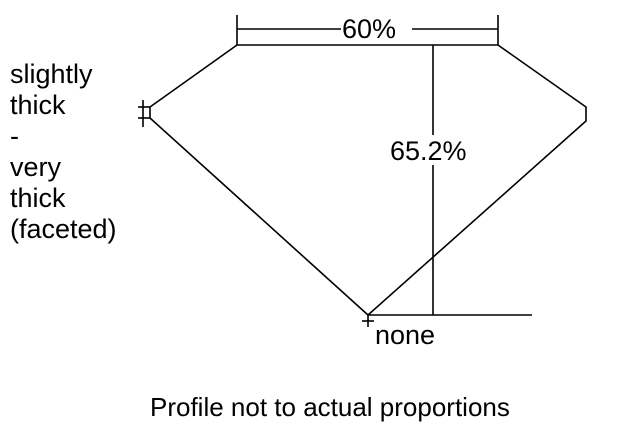 Image resolution: width=640 pixels, height=430 pixels. What do you see at coordinates (36, 167) in the screenshot?
I see `girdle-label-line: very` at bounding box center [36, 167].